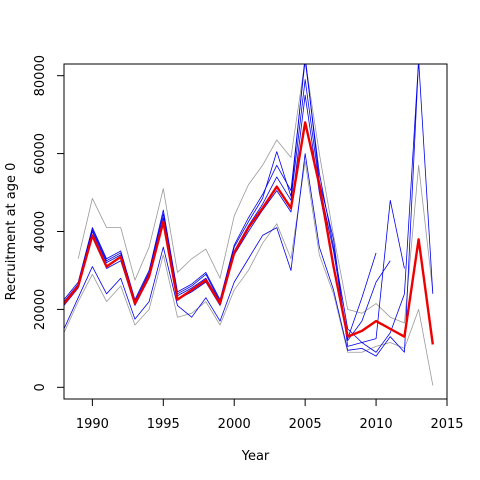 The height and width of the screenshot is (480, 480). Describe the element at coordinates (255, 456) in the screenshot. I see `x-axis-title: Year` at that location.